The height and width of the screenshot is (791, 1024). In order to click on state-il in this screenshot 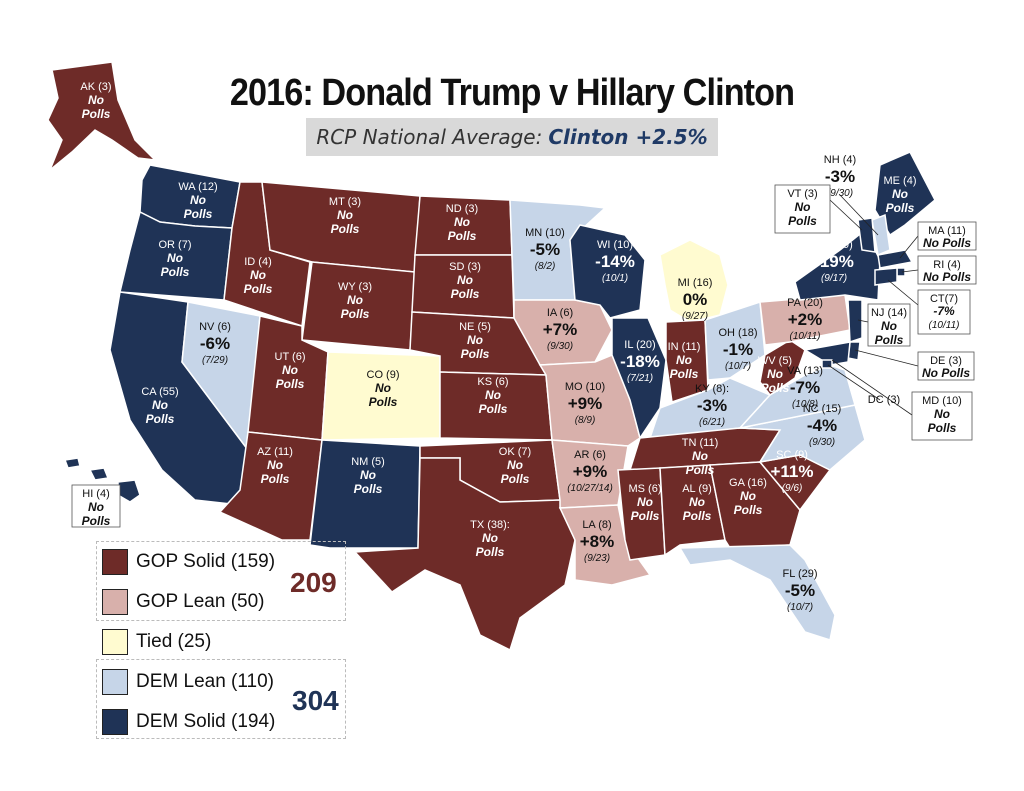, I will do `click(639, 378)`.